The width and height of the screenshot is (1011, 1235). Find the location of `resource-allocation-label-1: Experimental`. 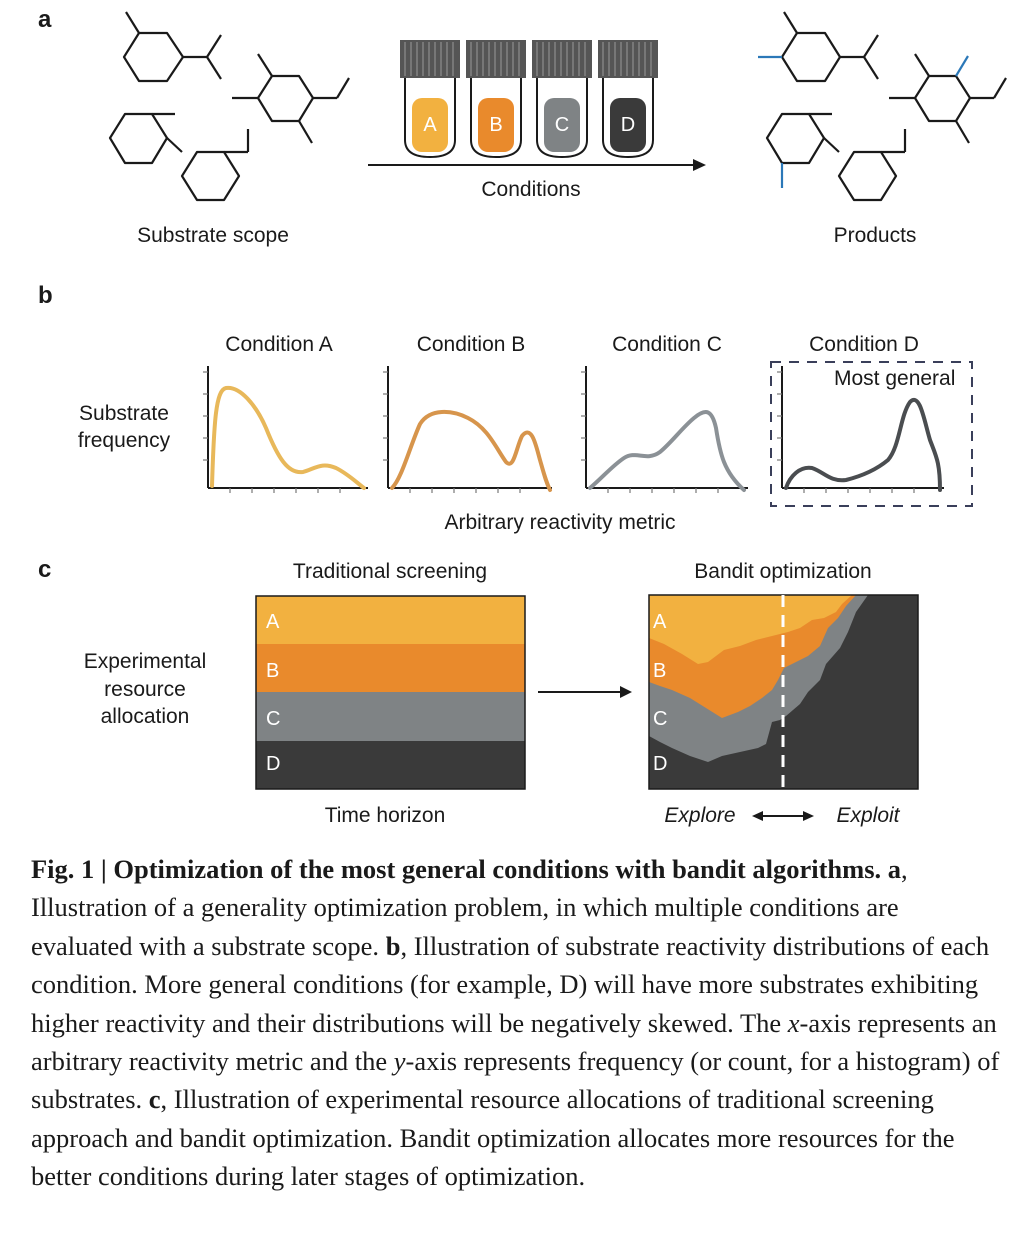

resource-allocation-label-1: Experimental is located at coordinates (145, 661).